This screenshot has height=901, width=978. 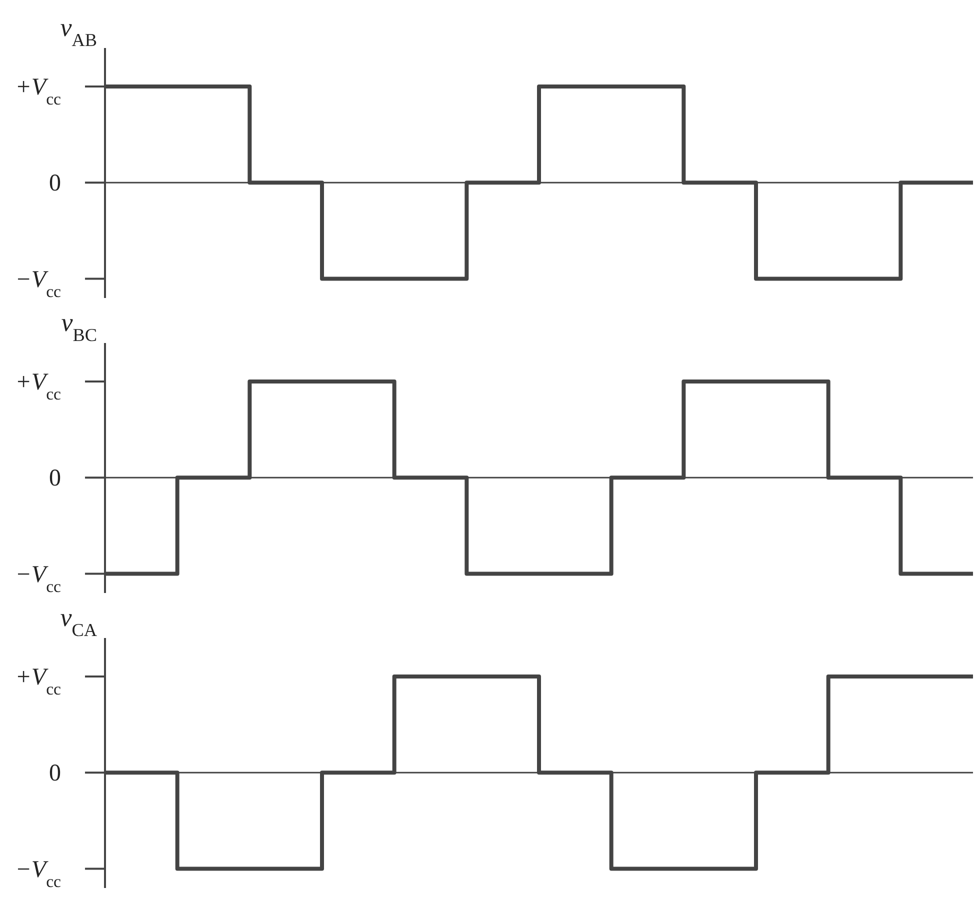 What do you see at coordinates (78, 621) in the screenshot?
I see `y-axis-title: v$_{CA}$` at bounding box center [78, 621].